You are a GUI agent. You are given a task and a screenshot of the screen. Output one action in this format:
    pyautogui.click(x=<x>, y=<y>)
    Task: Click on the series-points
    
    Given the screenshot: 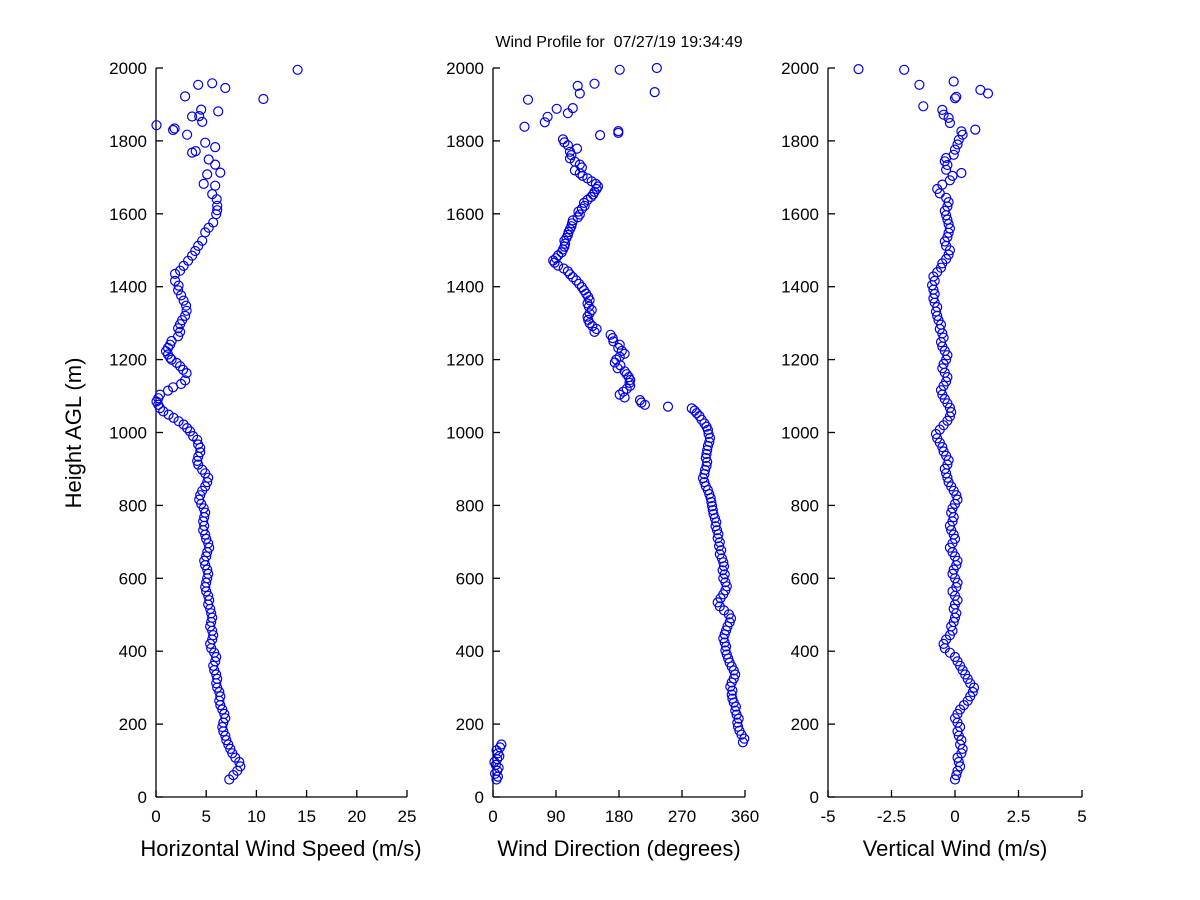 What is the action you would take?
    pyautogui.click(x=227, y=424)
    